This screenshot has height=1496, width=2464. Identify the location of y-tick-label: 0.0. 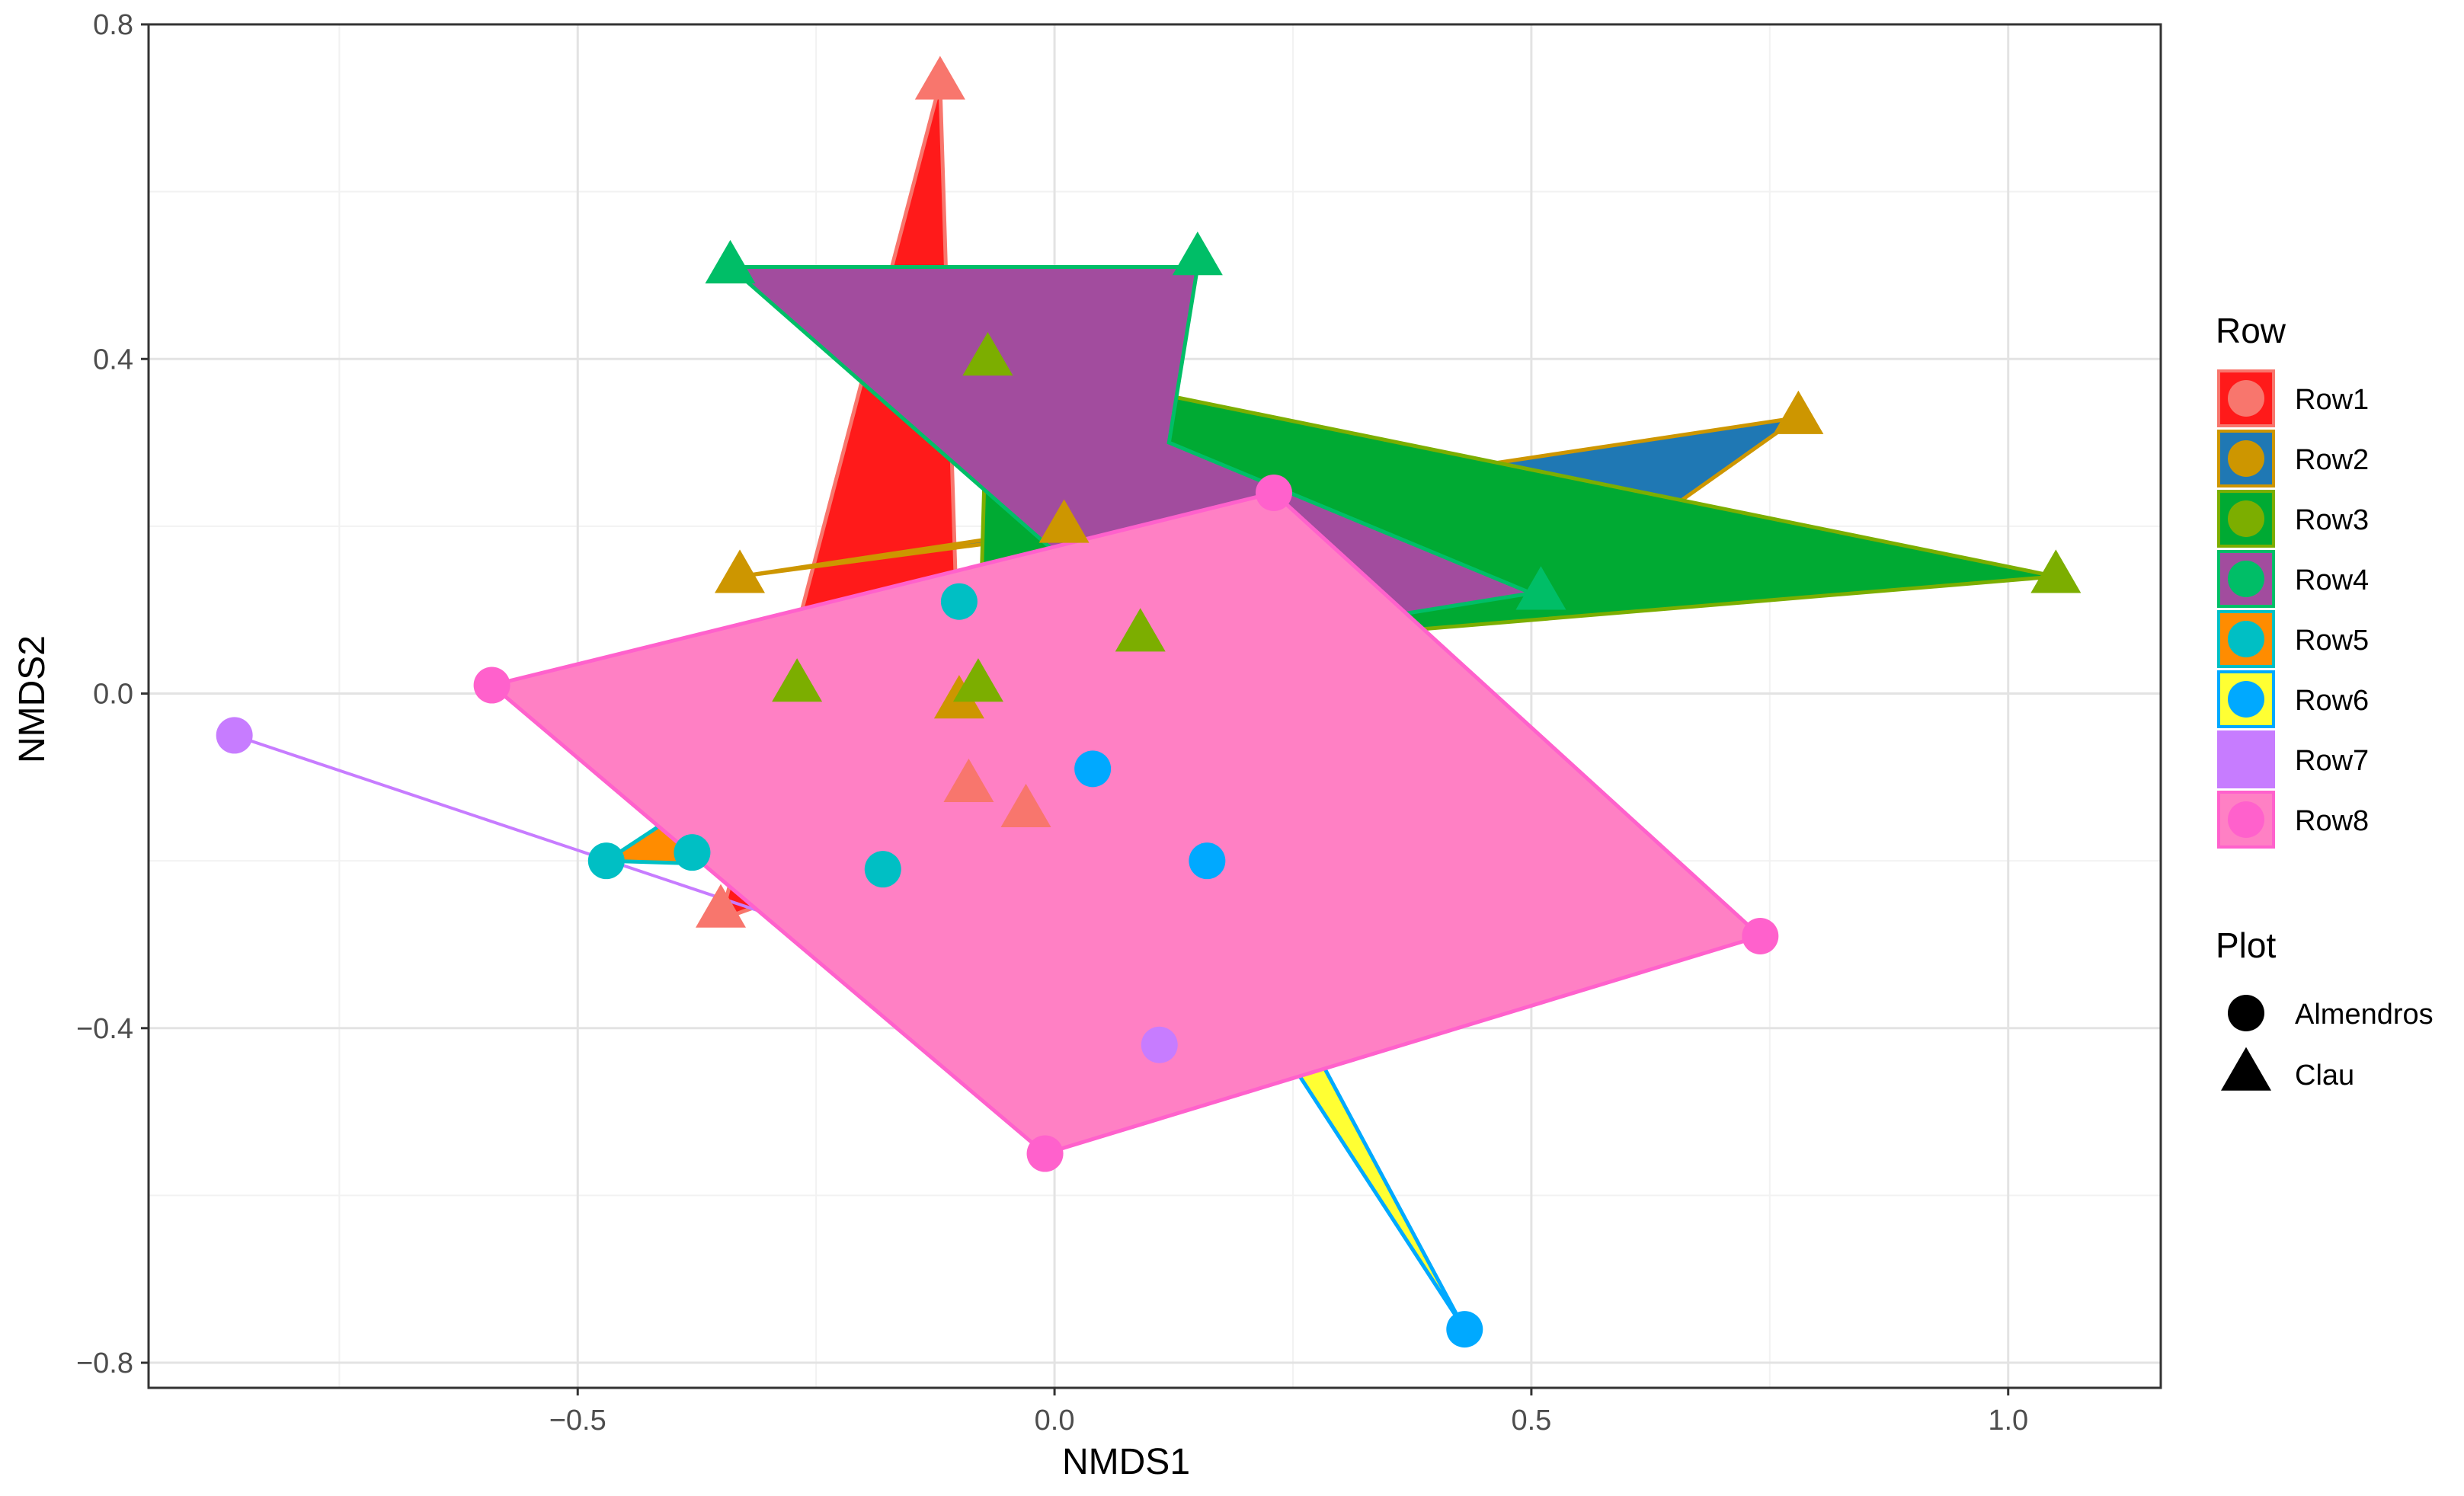
(113, 695).